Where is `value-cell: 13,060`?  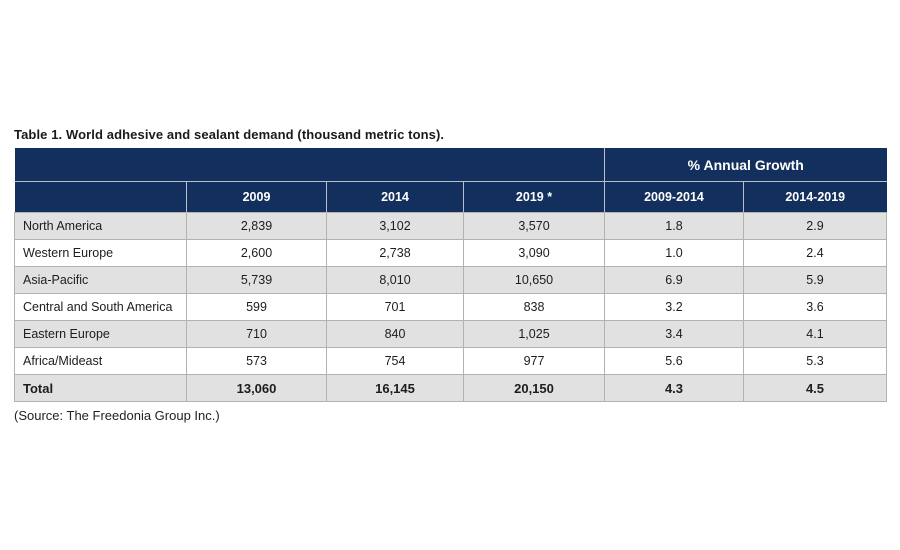
value-cell: 13,060 is located at coordinates (256, 388).